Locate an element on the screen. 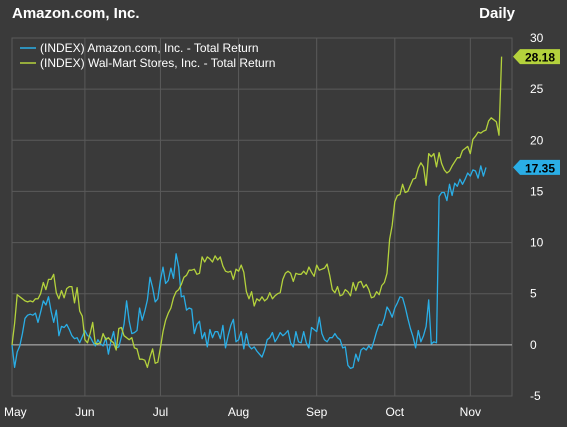  amazon-last-value-badge-shape is located at coordinates (536, 167).